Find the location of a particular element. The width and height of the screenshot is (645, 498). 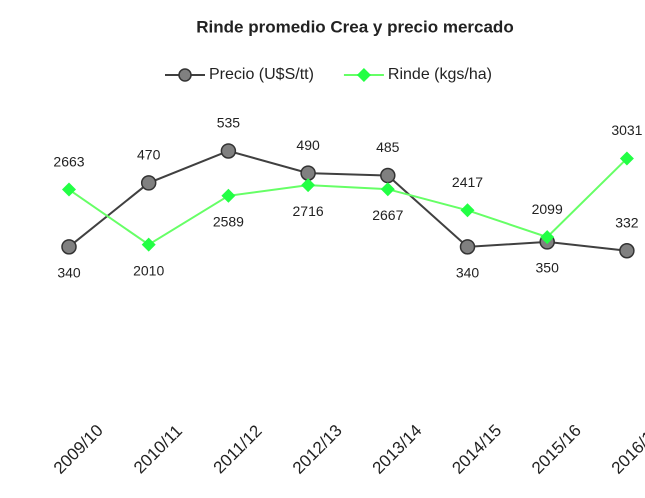

data-label: 2417 is located at coordinates (467, 182).